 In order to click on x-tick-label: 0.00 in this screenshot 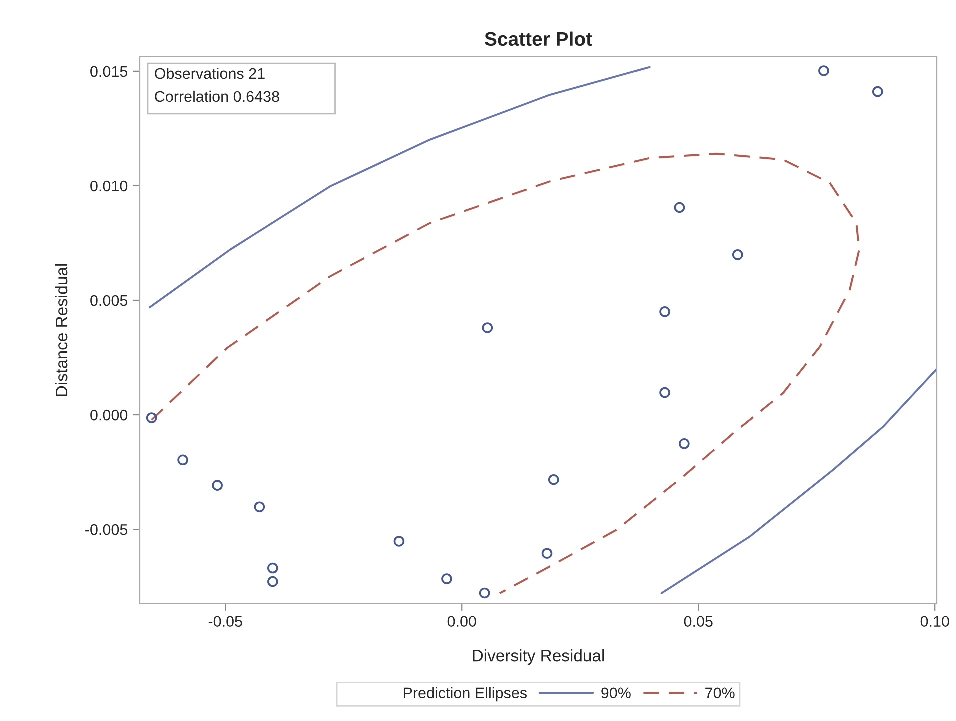, I will do `click(462, 622)`.